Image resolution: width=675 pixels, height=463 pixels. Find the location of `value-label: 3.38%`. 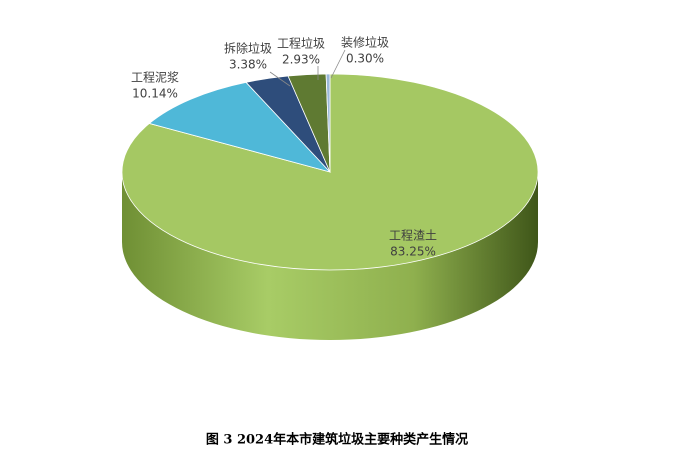

value-label: 3.38% is located at coordinates (248, 65).